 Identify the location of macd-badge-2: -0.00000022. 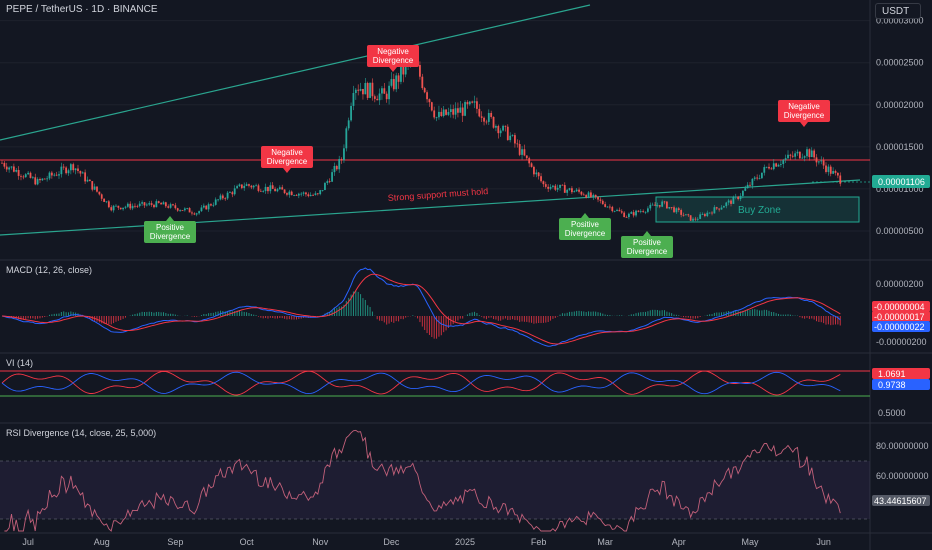
(899, 327).